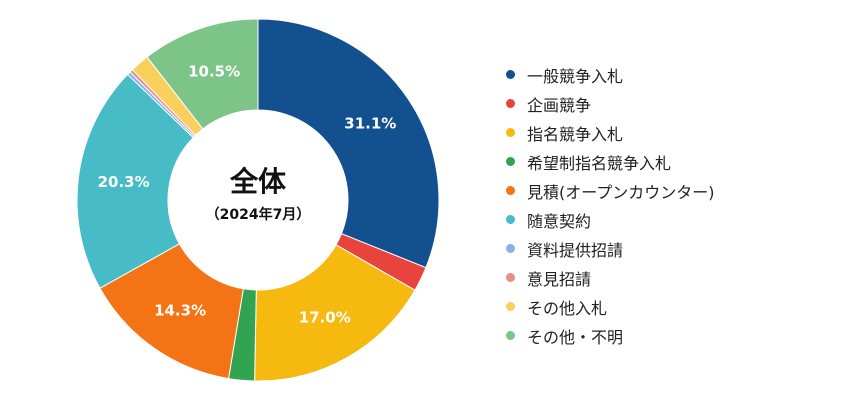  What do you see at coordinates (180, 310) in the screenshot?
I see `slice-value-label: 14.3%` at bounding box center [180, 310].